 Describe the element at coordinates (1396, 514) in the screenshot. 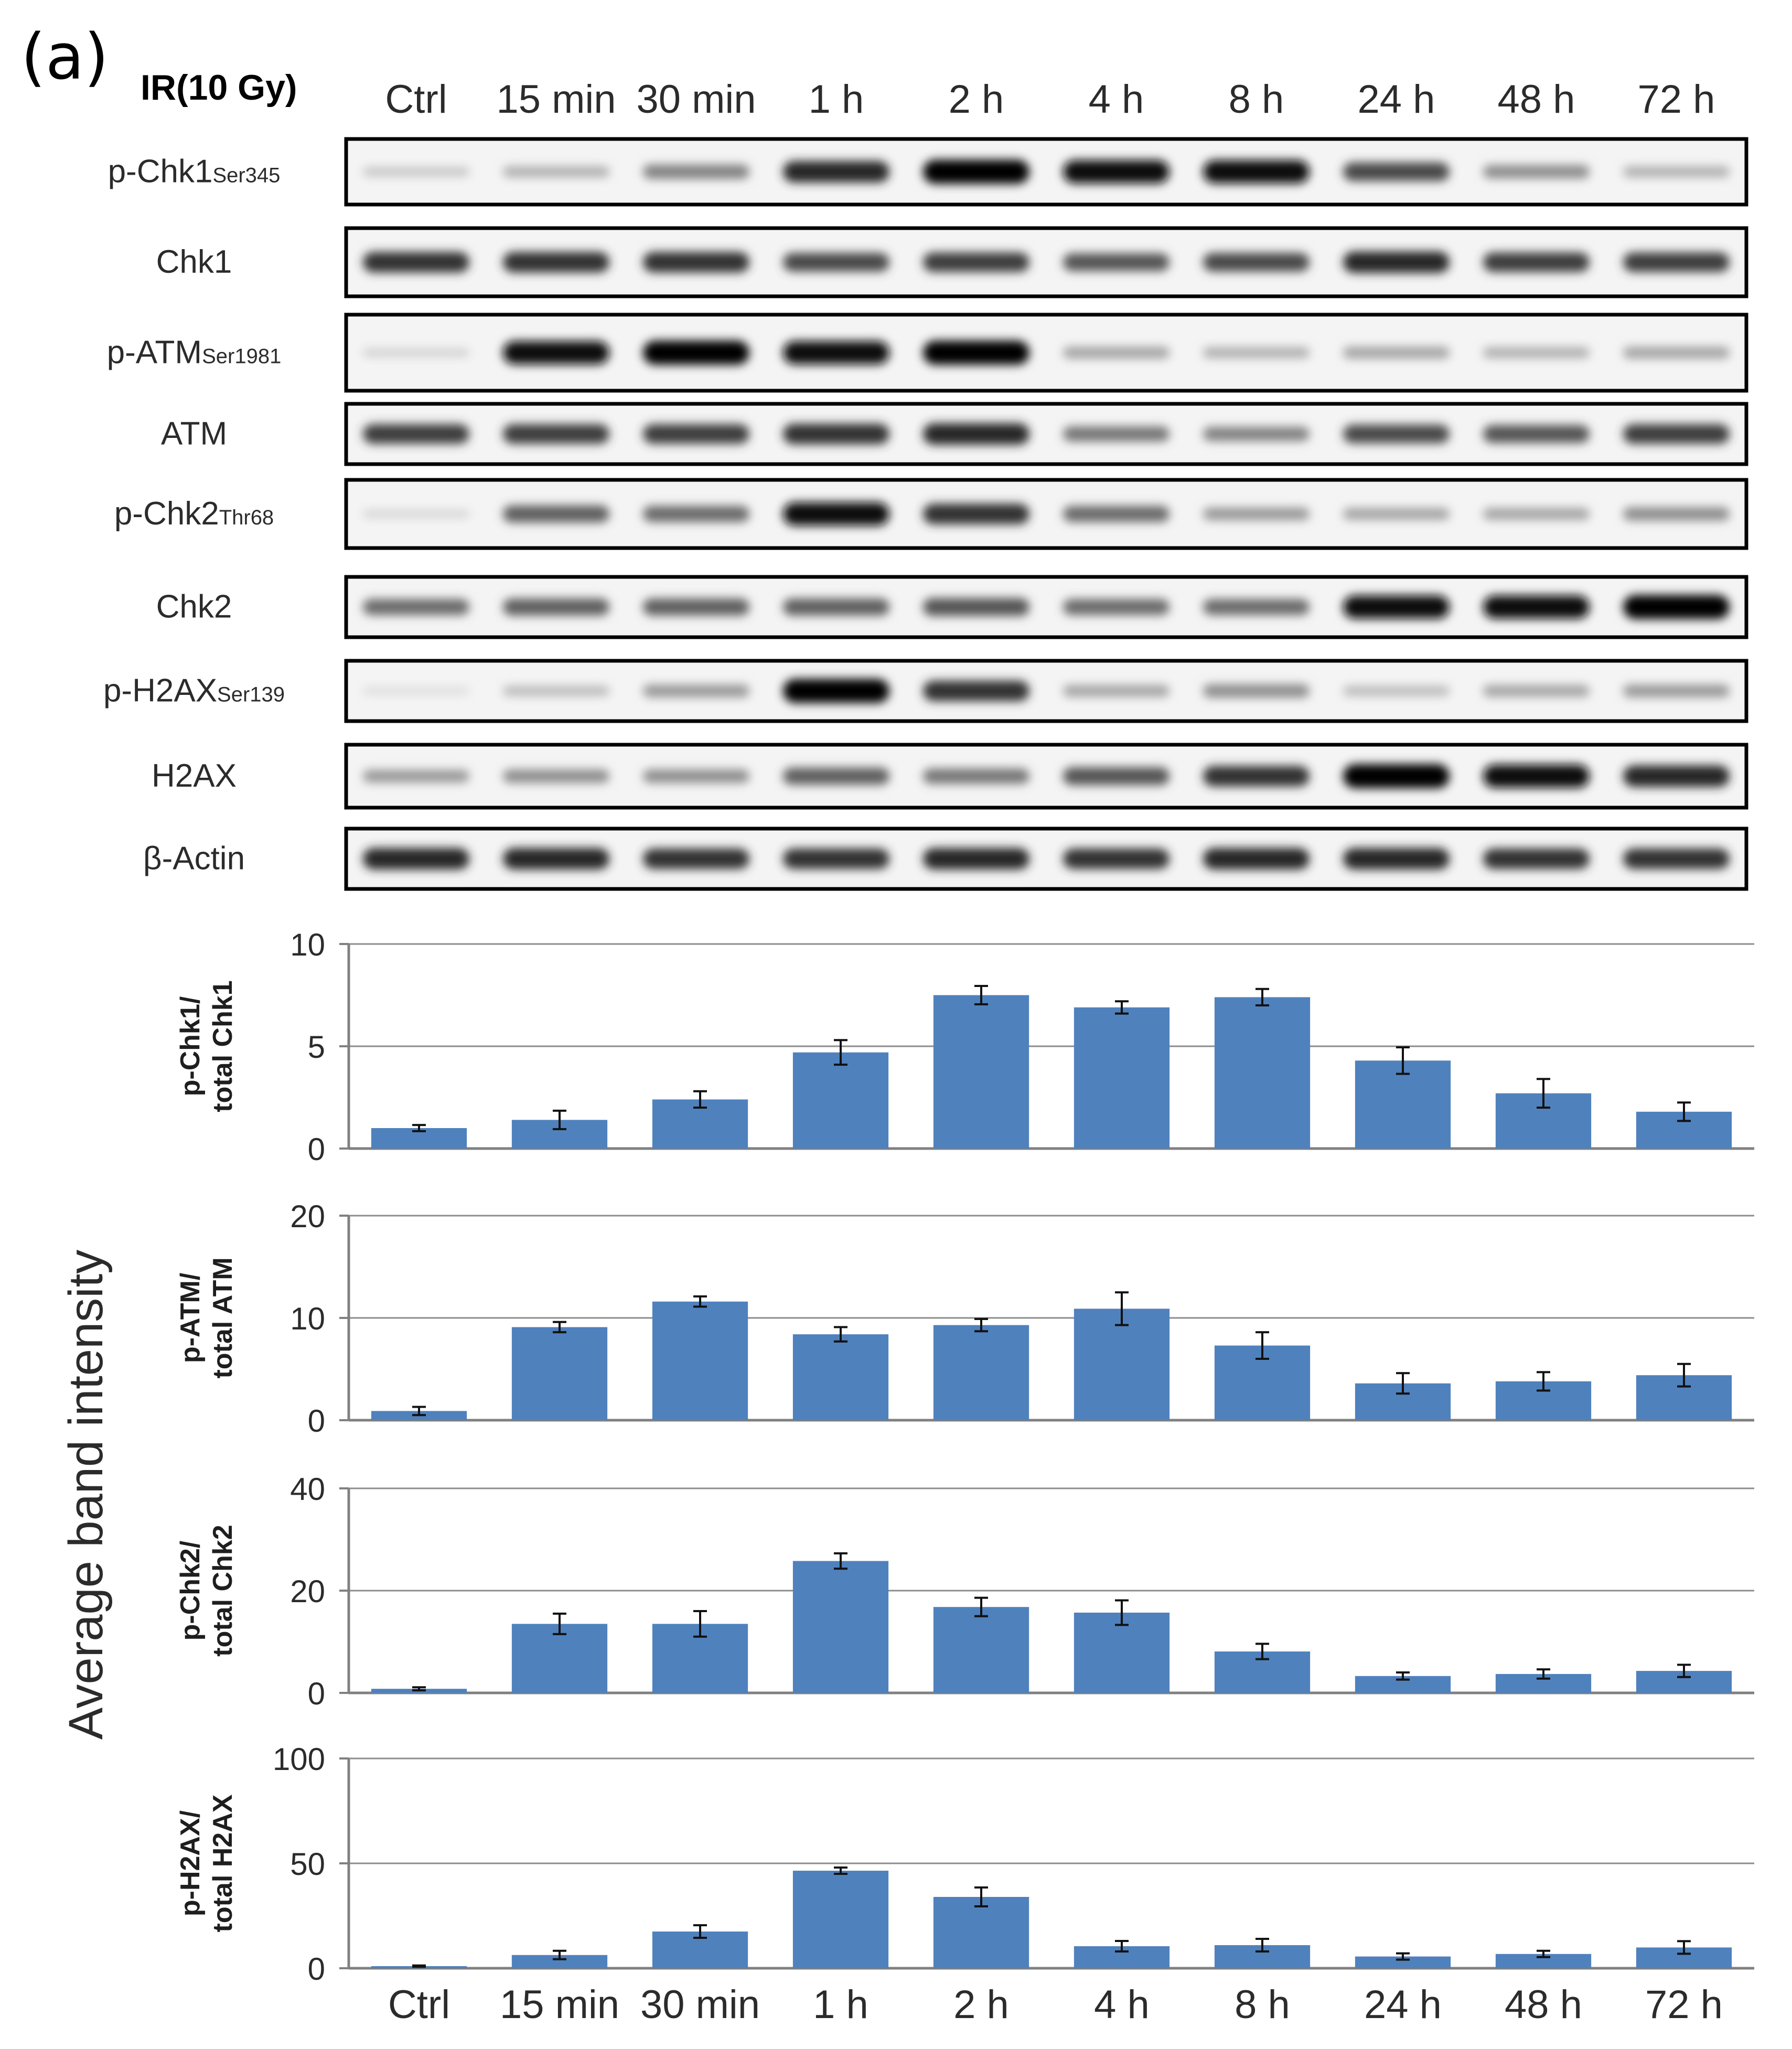

I see `blot-band-p-chk2-24-h` at that location.